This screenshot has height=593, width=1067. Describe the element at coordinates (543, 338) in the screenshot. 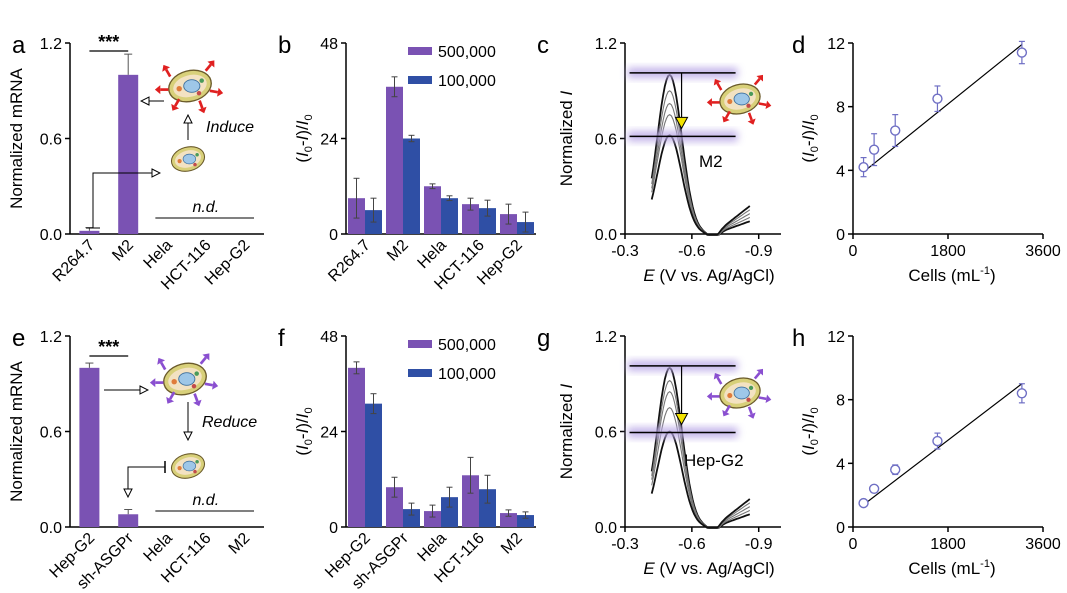

I see `panel-label: g` at that location.